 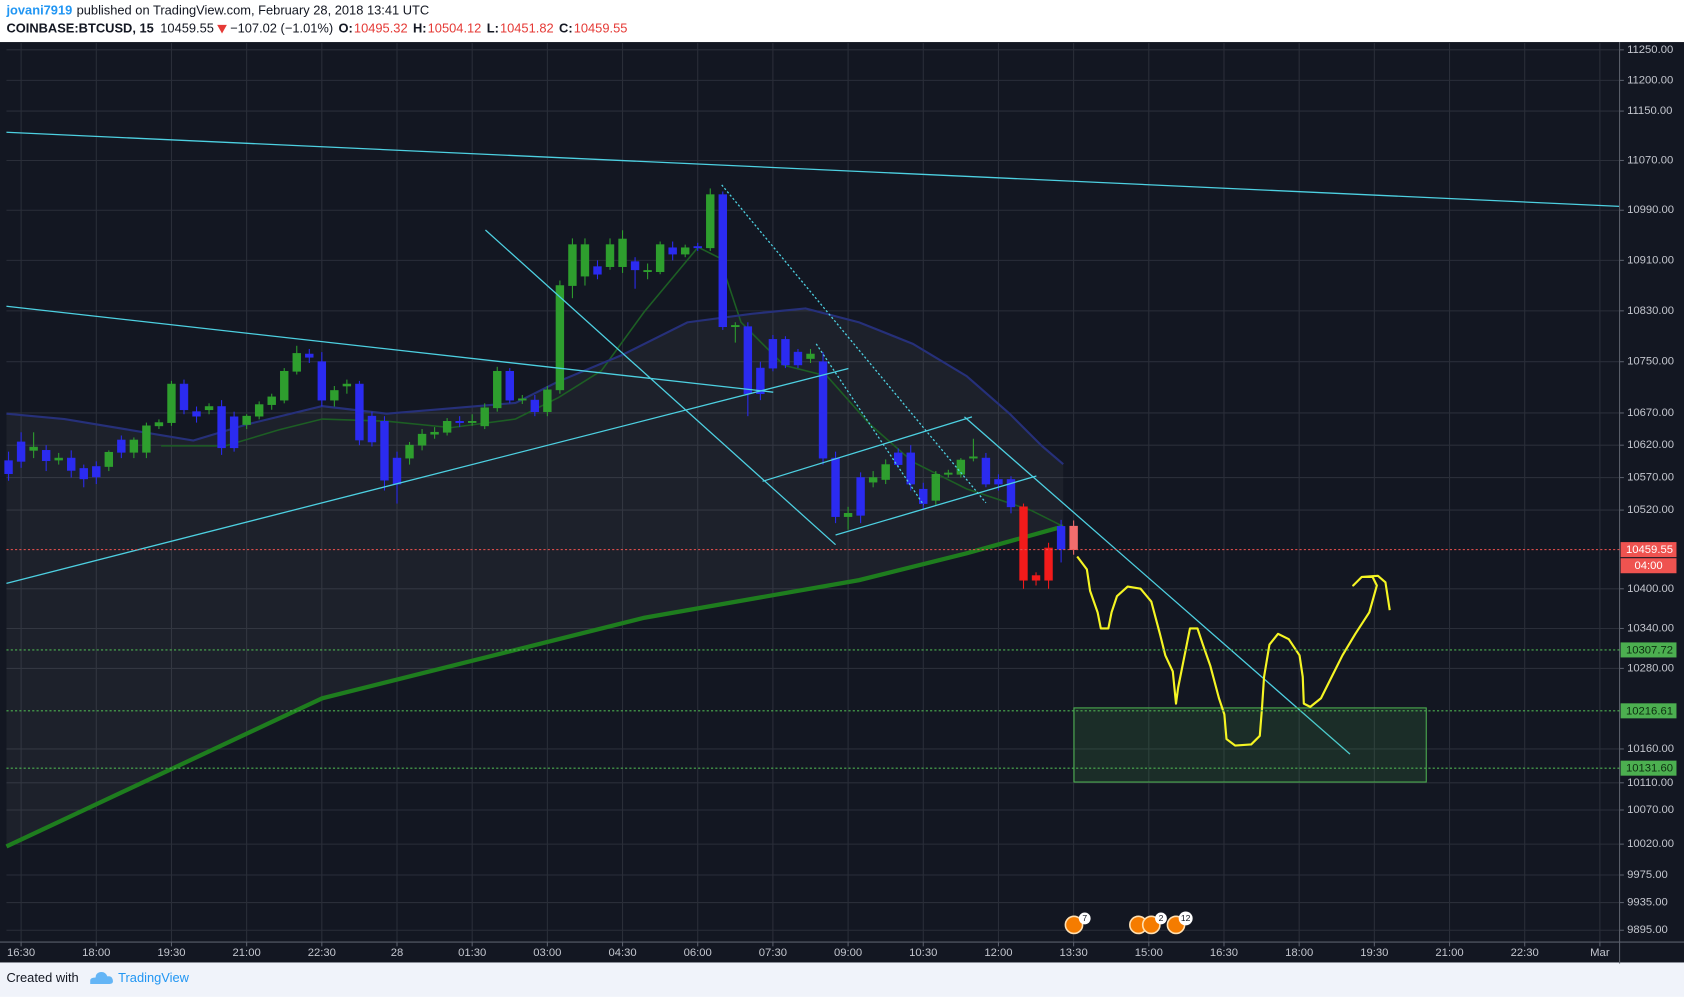 I want to click on x-tick-label: 06:00, so click(x=698, y=953).